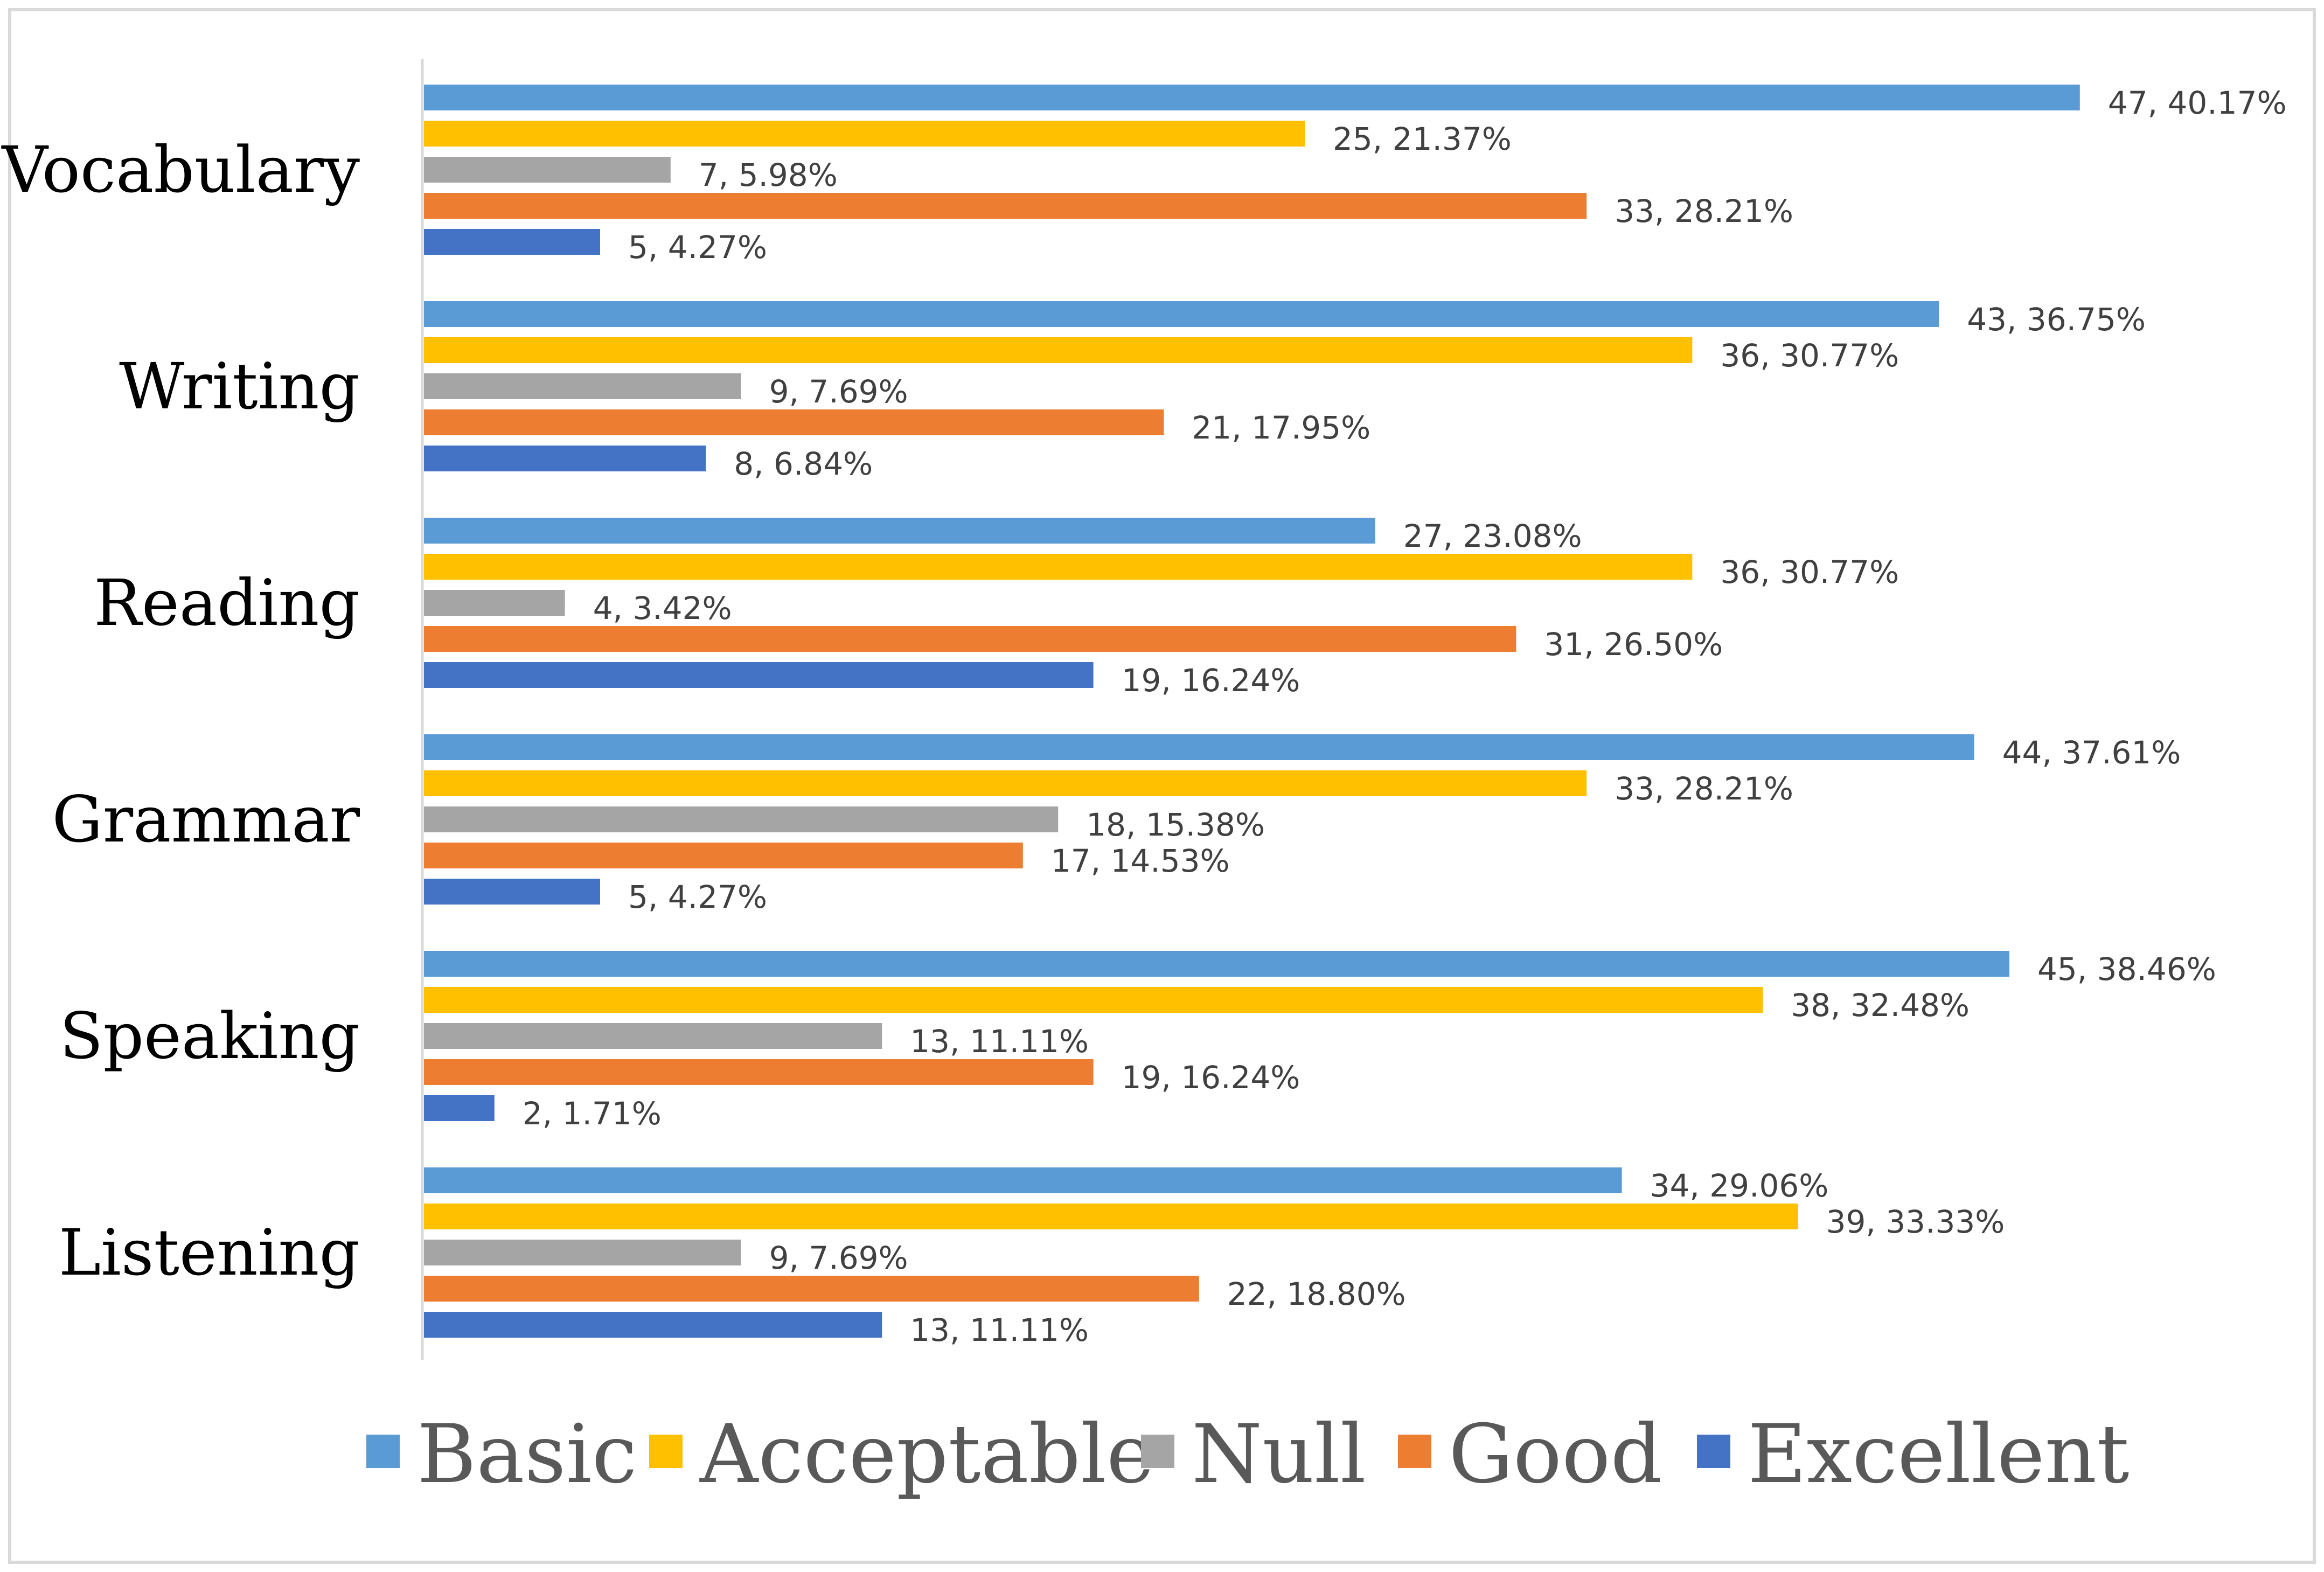 Image resolution: width=2324 pixels, height=1572 pixels. Describe the element at coordinates (1633, 645) in the screenshot. I see `data-label-good-reading: 31, 26.50%` at that location.